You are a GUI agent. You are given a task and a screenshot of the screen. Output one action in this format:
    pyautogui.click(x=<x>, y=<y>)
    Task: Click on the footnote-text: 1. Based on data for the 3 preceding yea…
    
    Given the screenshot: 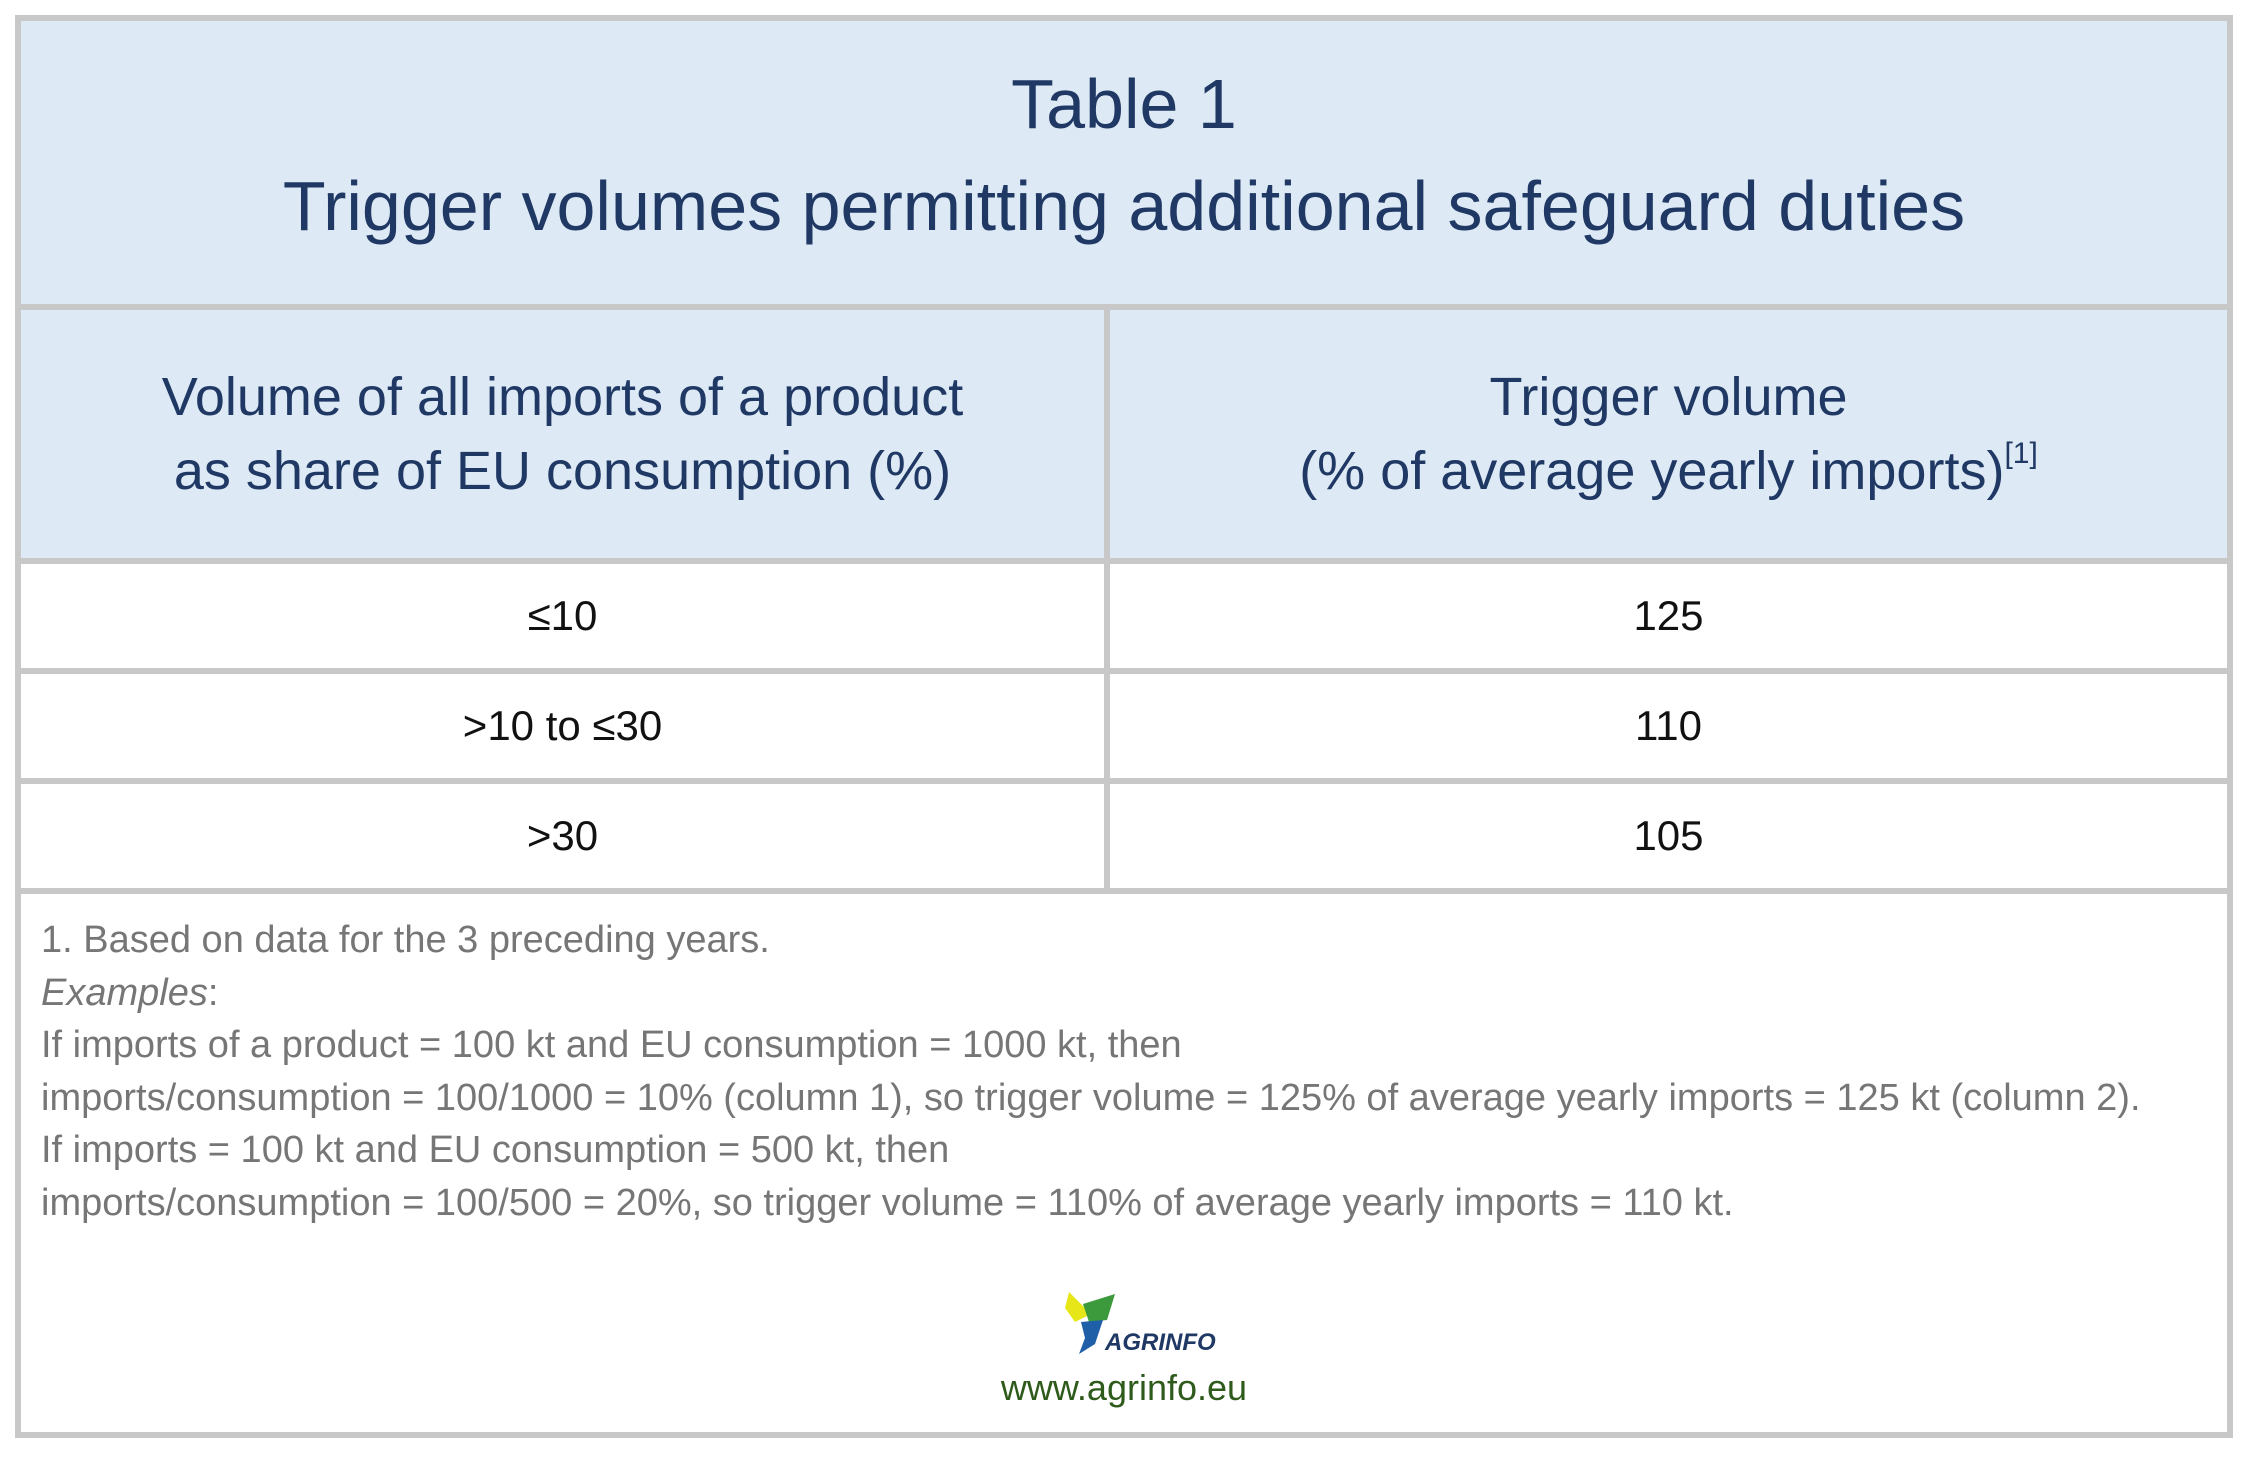 What is the action you would take?
    pyautogui.click(x=405, y=940)
    